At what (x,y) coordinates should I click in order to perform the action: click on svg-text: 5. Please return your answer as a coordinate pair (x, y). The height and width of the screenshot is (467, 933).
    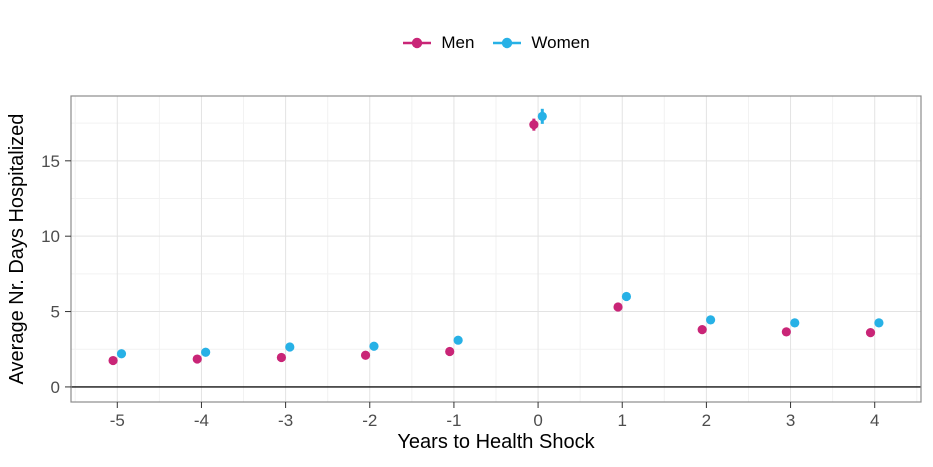
    Looking at the image, I should click on (55, 312).